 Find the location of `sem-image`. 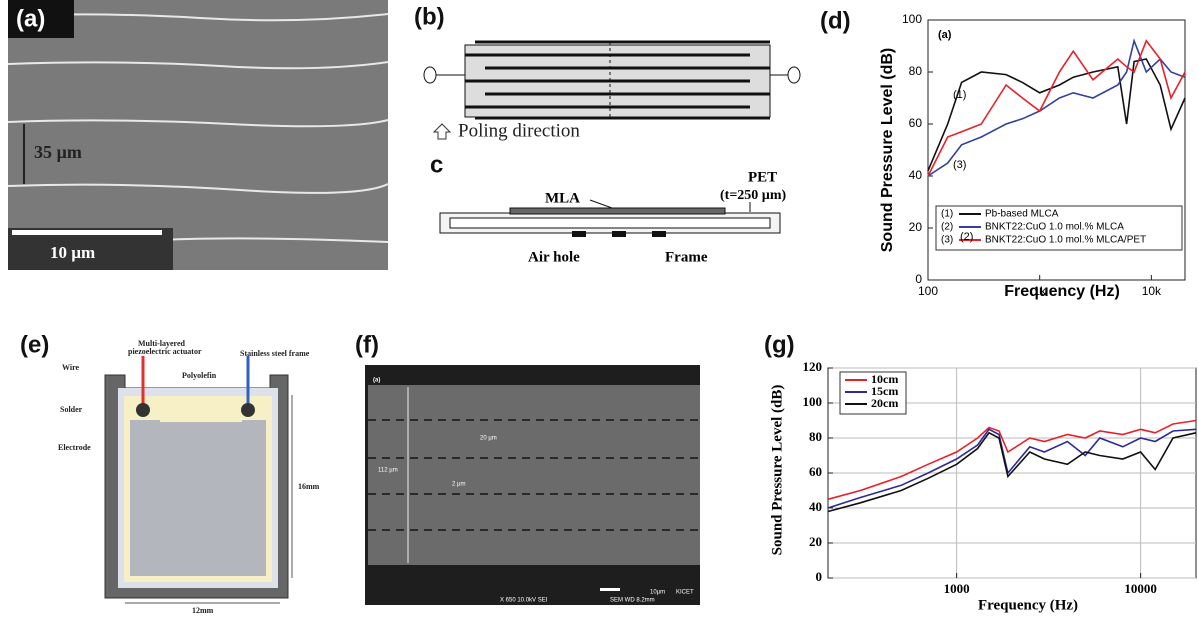

sem-image is located at coordinates (198, 135).